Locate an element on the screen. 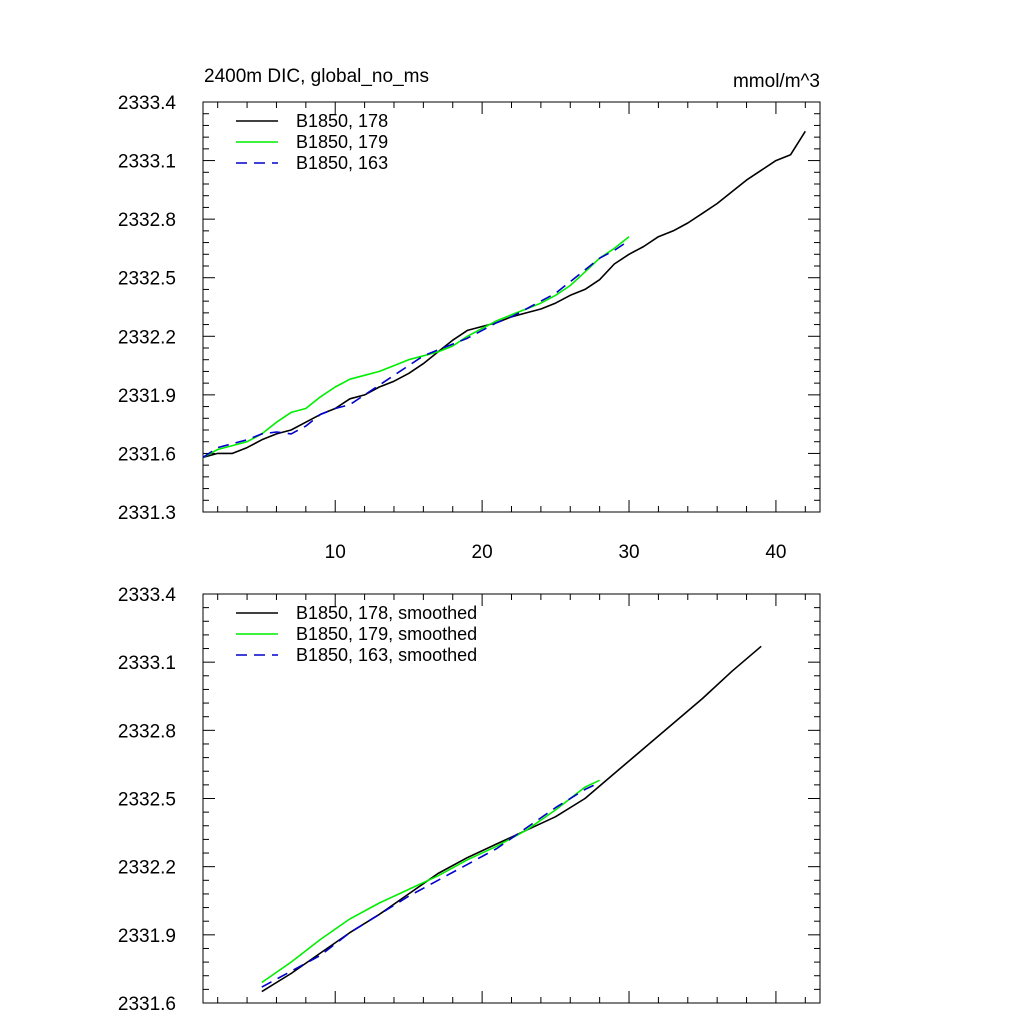  x-tick-label: 40 is located at coordinates (775, 552).